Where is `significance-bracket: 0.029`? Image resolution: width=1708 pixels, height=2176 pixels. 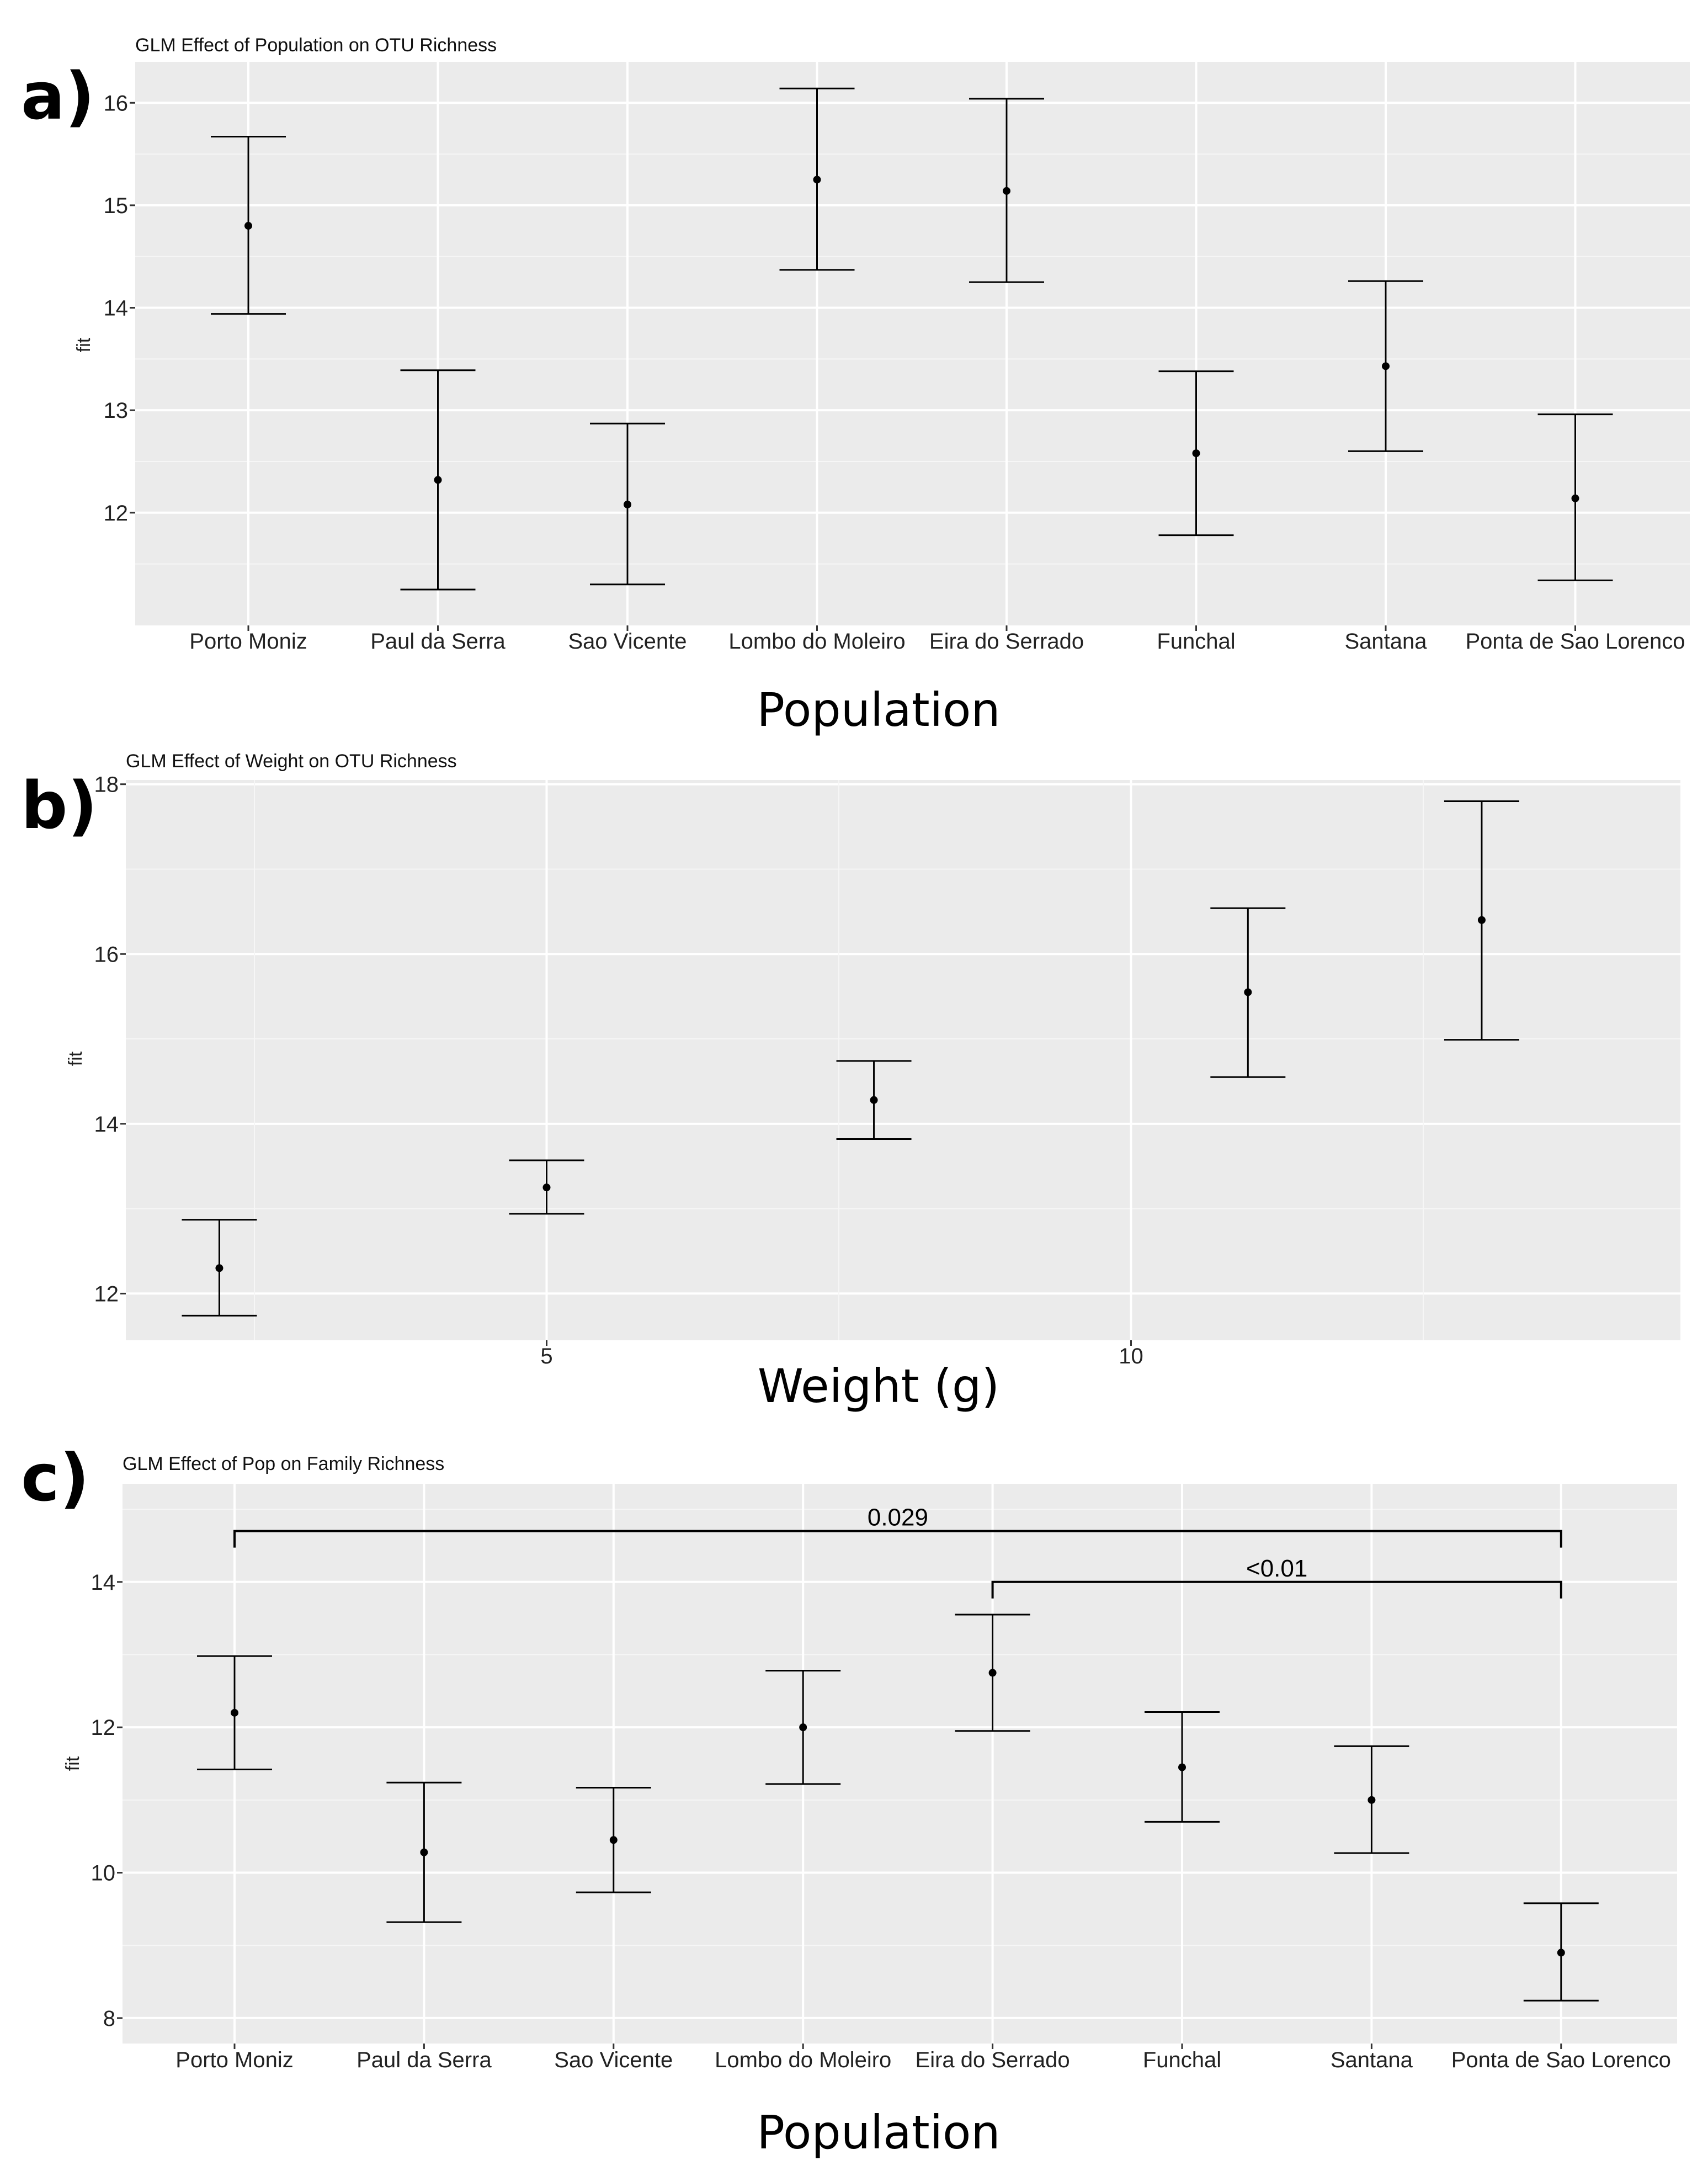 significance-bracket: 0.029 is located at coordinates (898, 1526).